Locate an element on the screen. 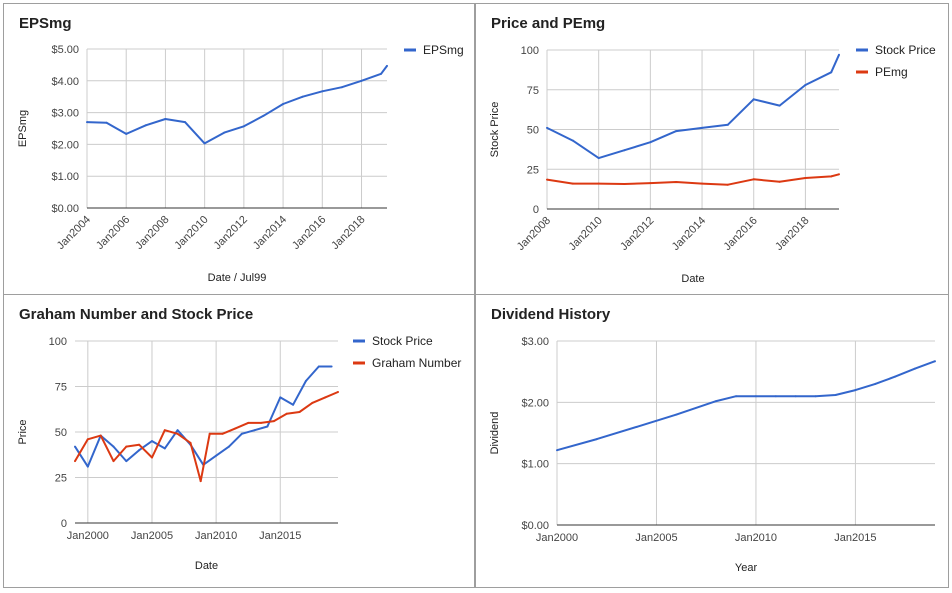  y-tick-label: $0.00 is located at coordinates (535, 526).